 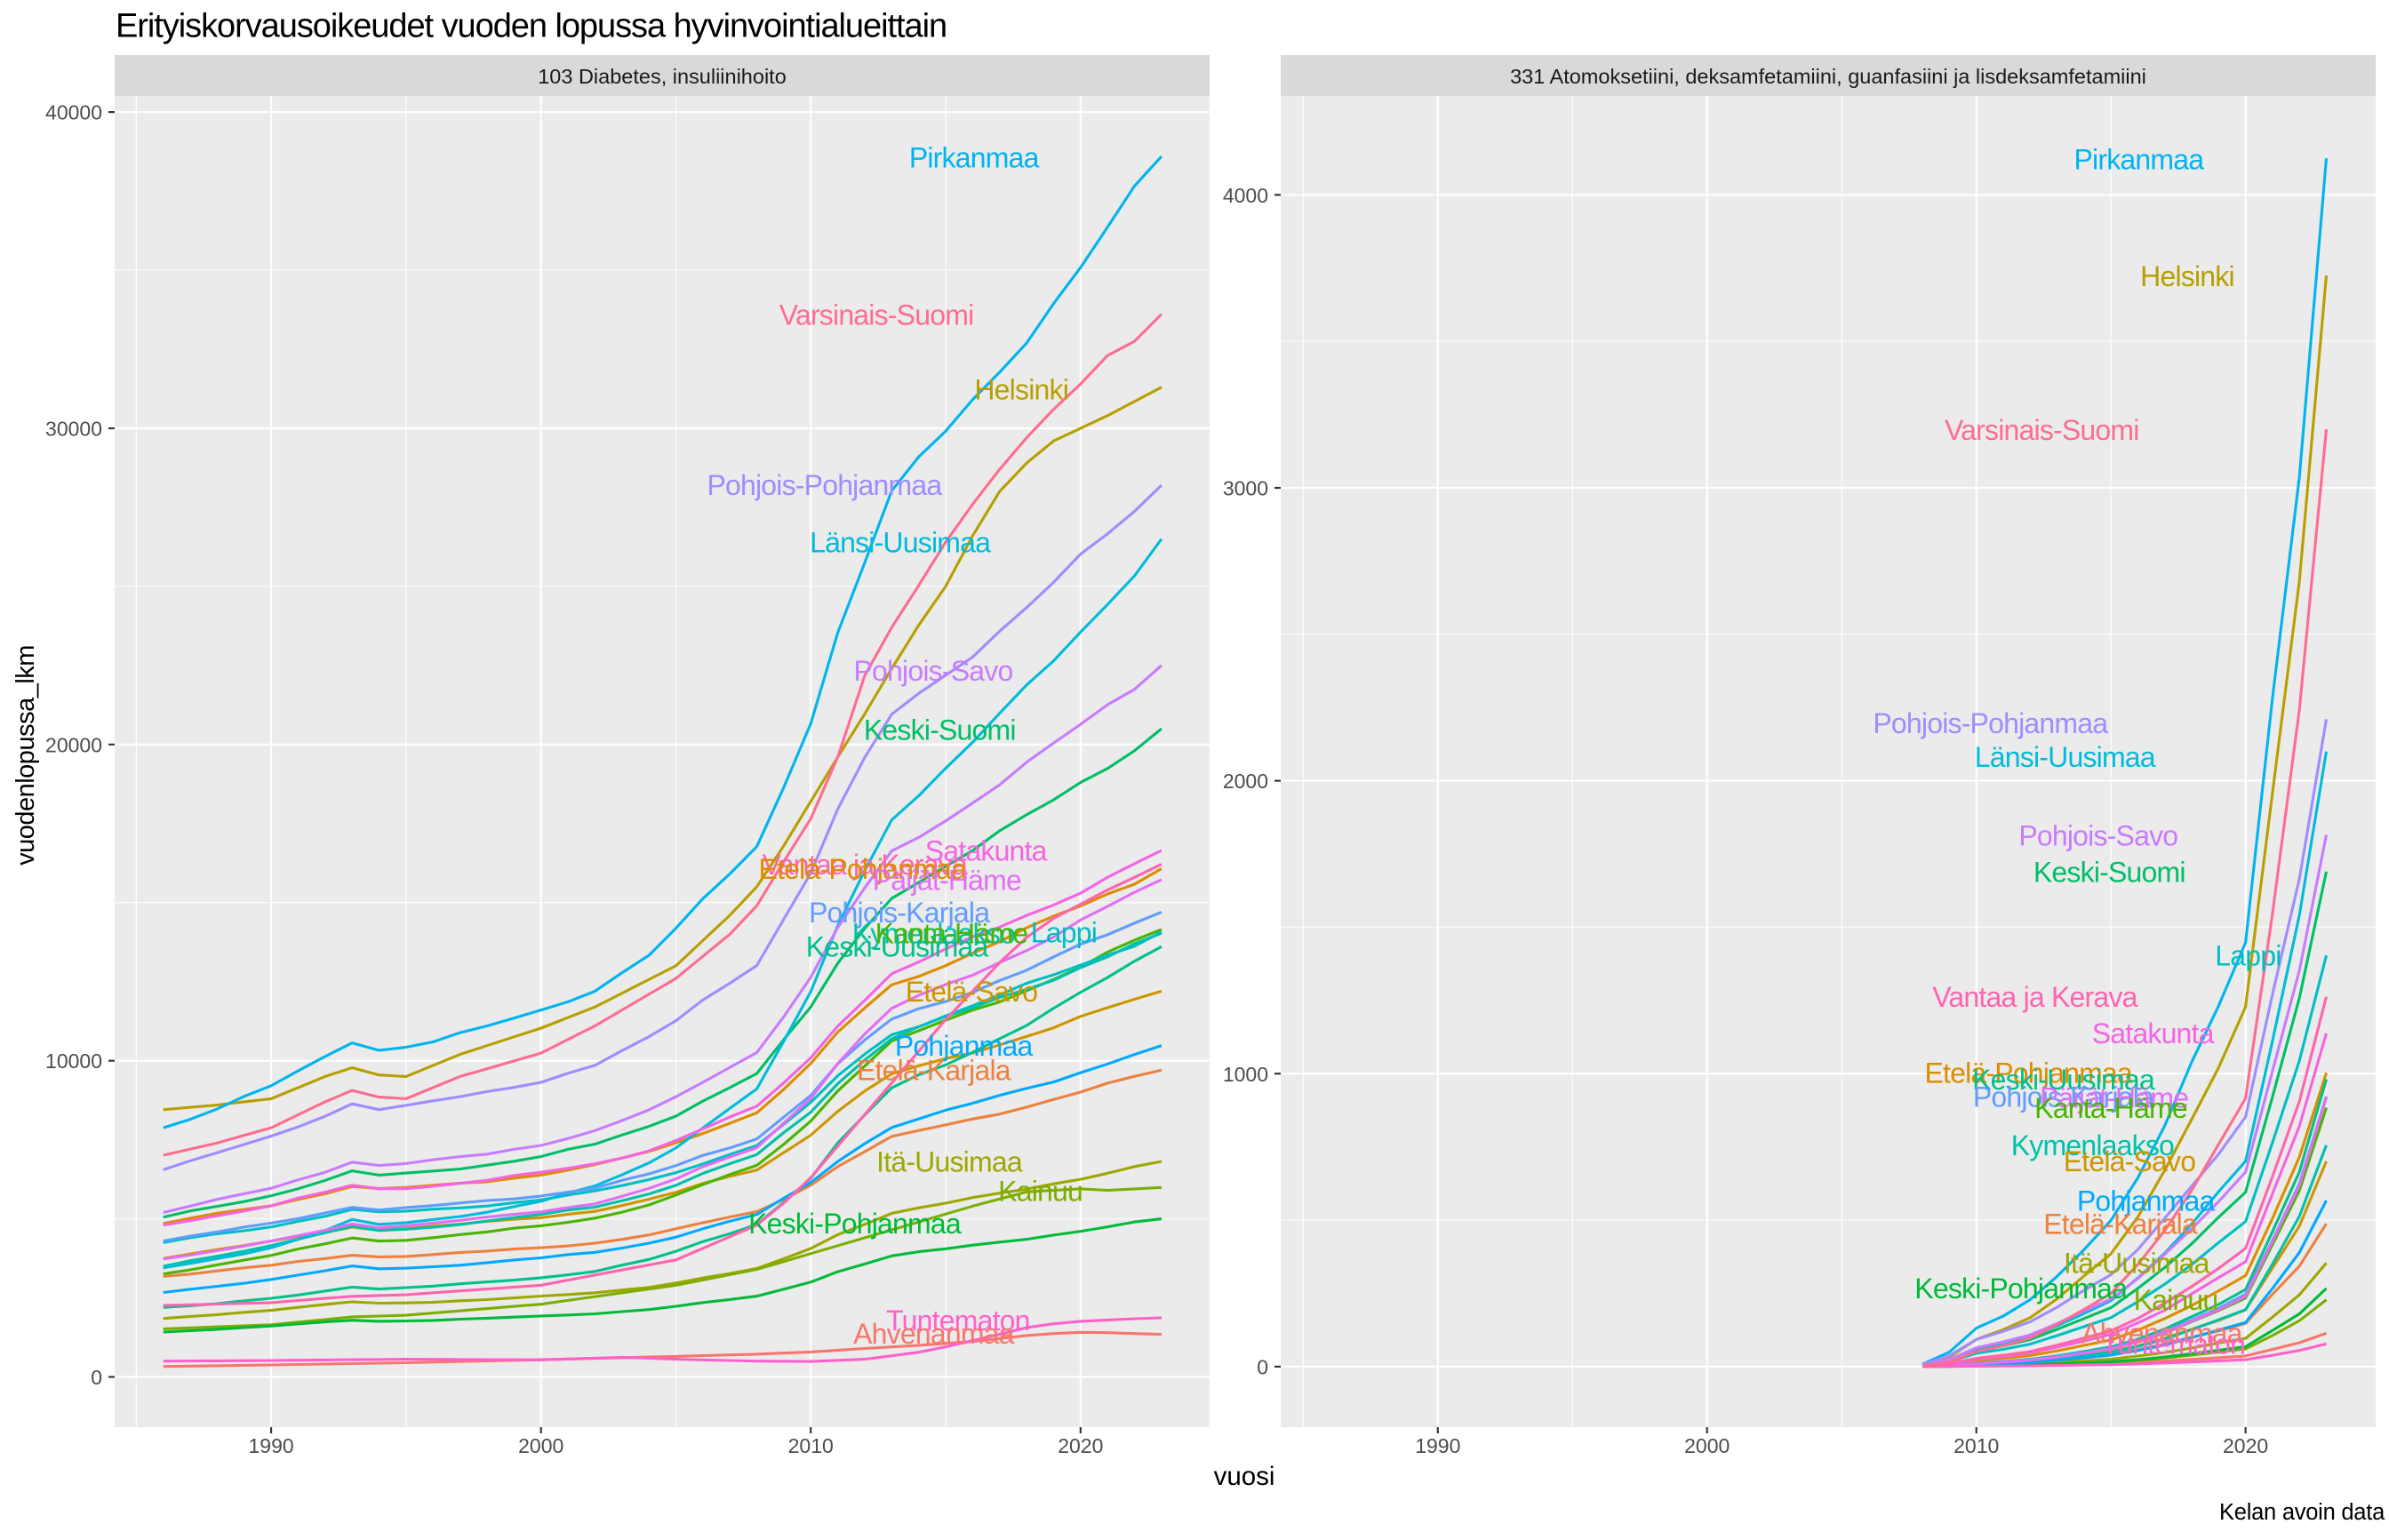 I want to click on svg-text: Kelan avoin data, so click(x=2302, y=1512).